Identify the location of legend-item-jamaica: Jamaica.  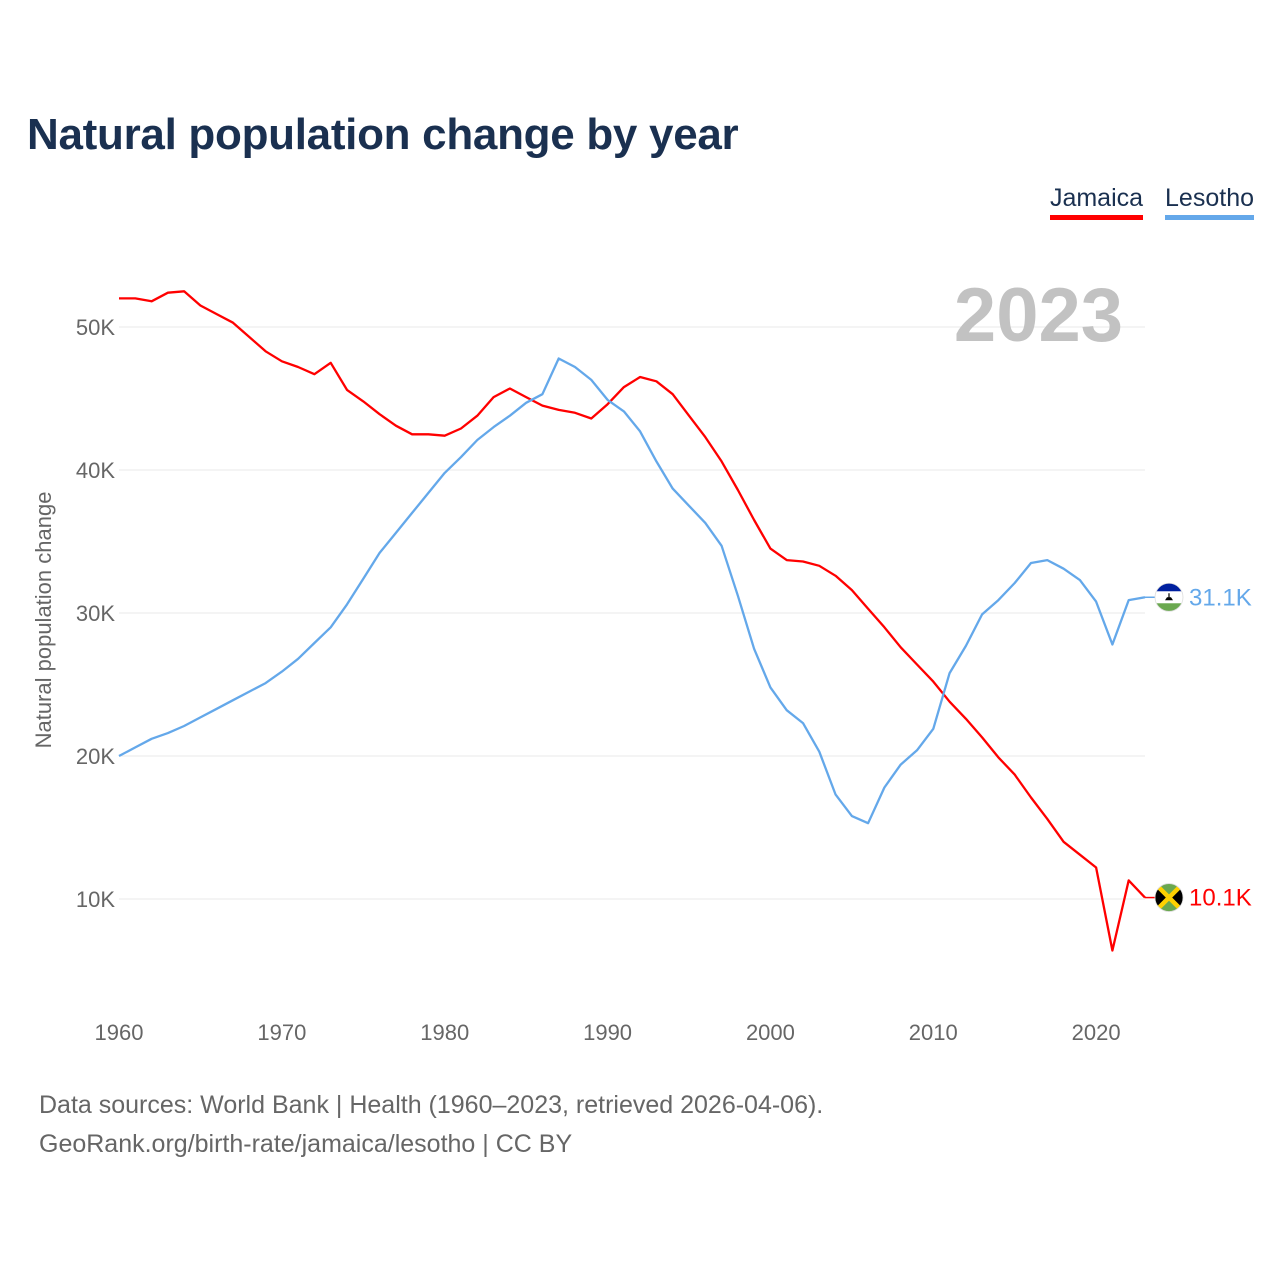
(1096, 202).